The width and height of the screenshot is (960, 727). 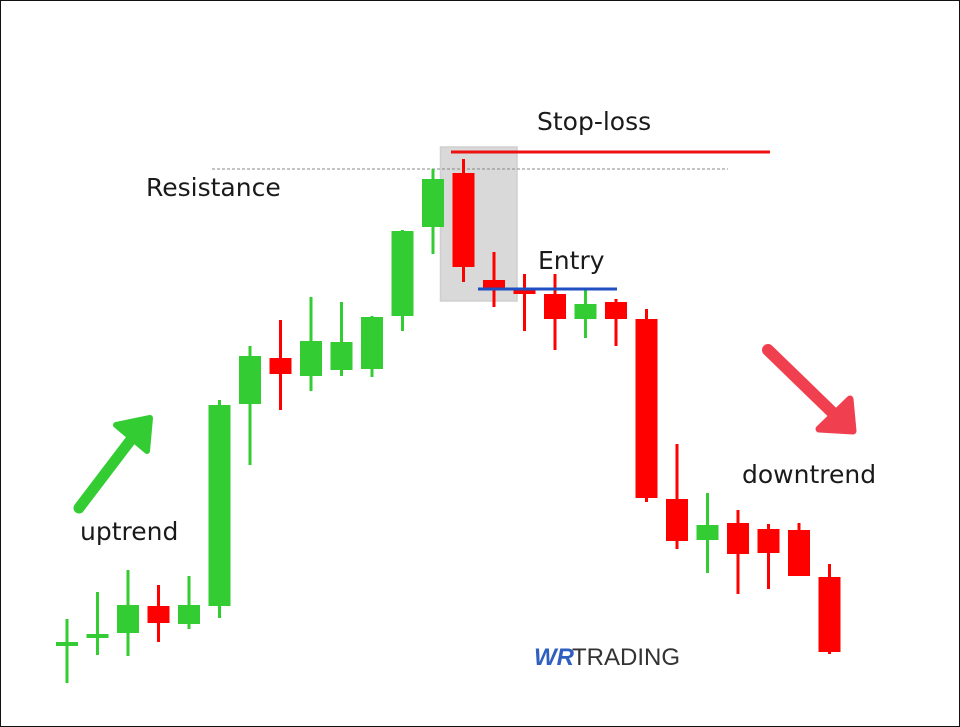 I want to click on uptrend-label: uptrend, so click(x=129, y=531).